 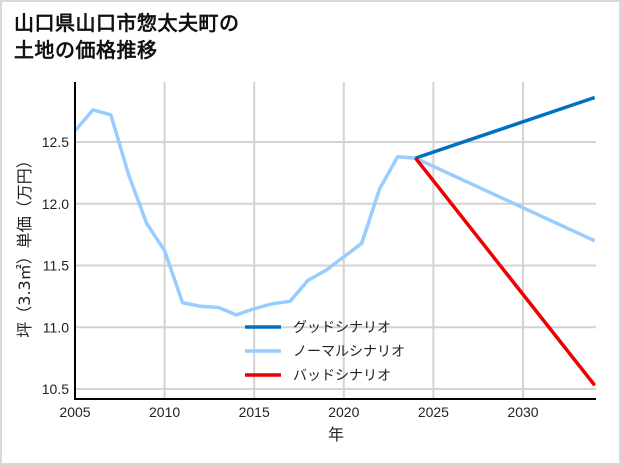 I want to click on legend-label: ノーマルシナリオ, so click(x=349, y=352).